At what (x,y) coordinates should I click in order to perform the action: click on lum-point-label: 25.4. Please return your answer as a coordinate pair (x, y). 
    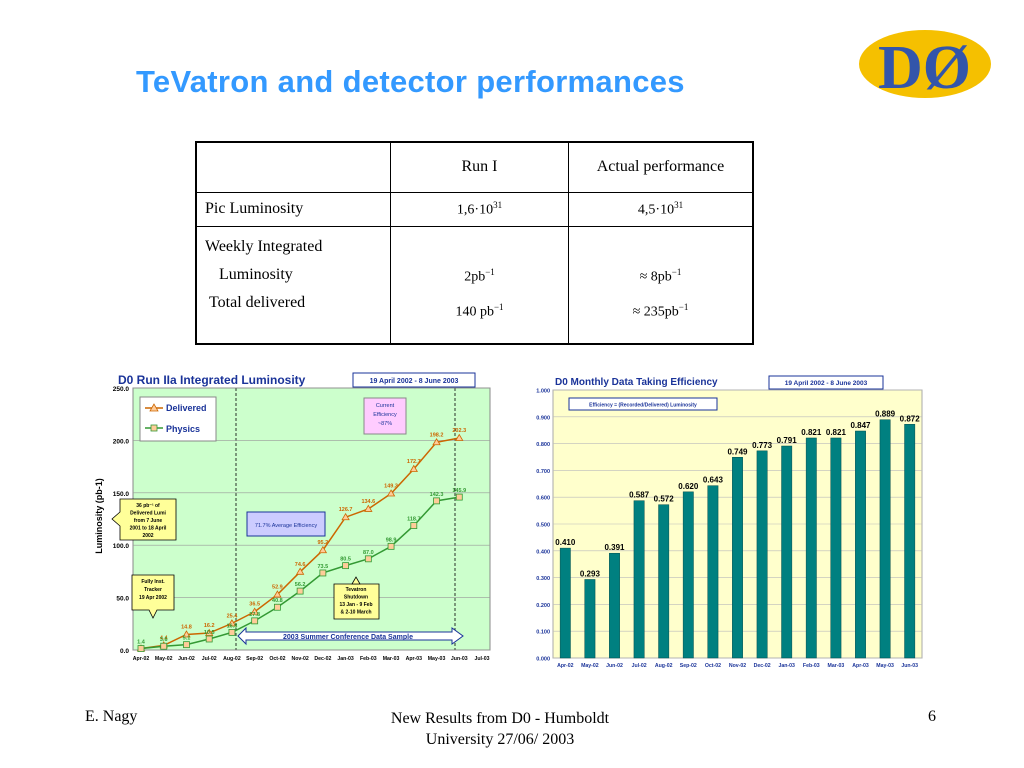
    Looking at the image, I should click on (233, 616).